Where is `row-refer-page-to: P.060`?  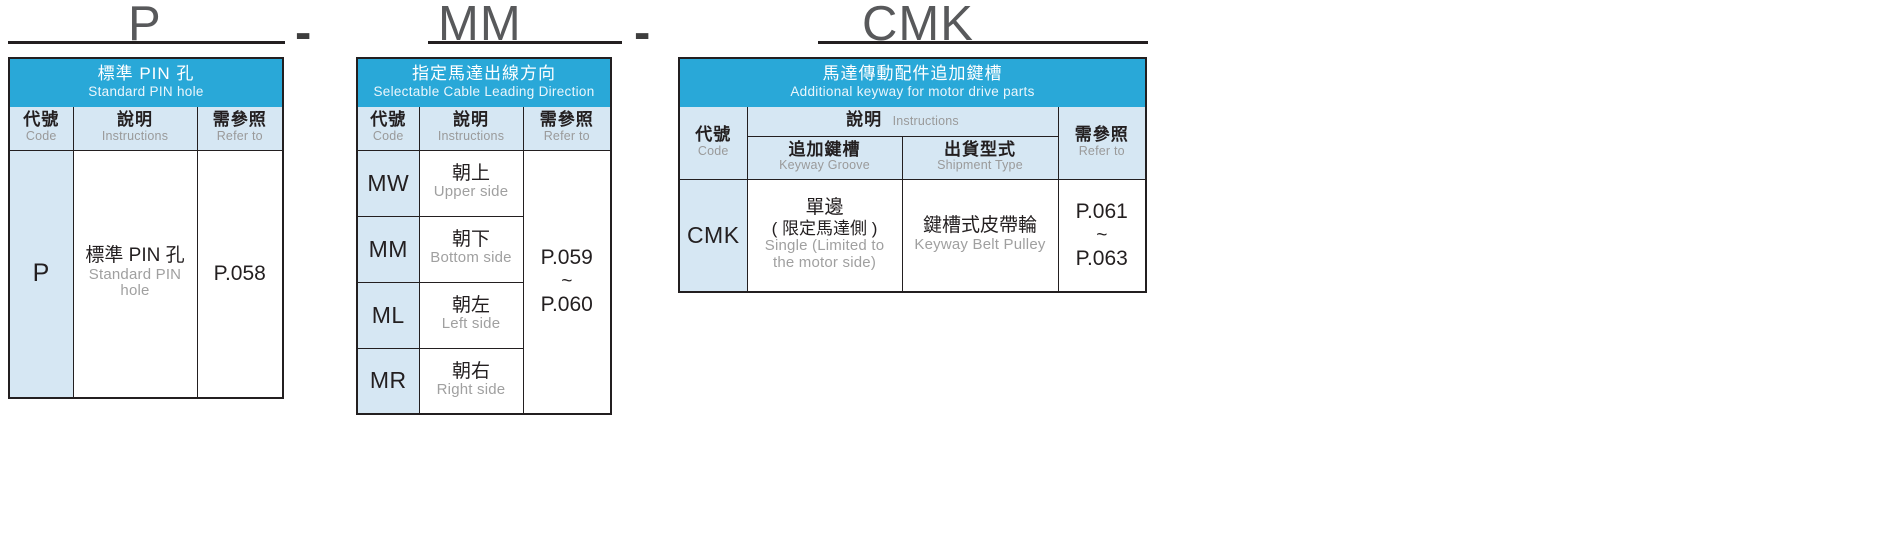 row-refer-page-to: P.060 is located at coordinates (566, 305).